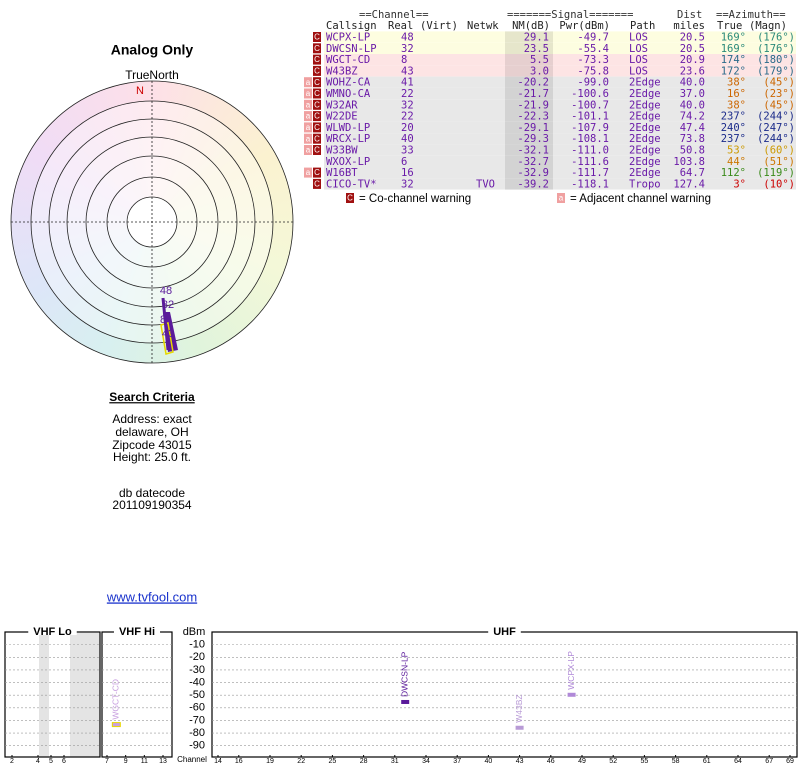 The image size is (800, 768). I want to click on cell: 22, so click(407, 117).